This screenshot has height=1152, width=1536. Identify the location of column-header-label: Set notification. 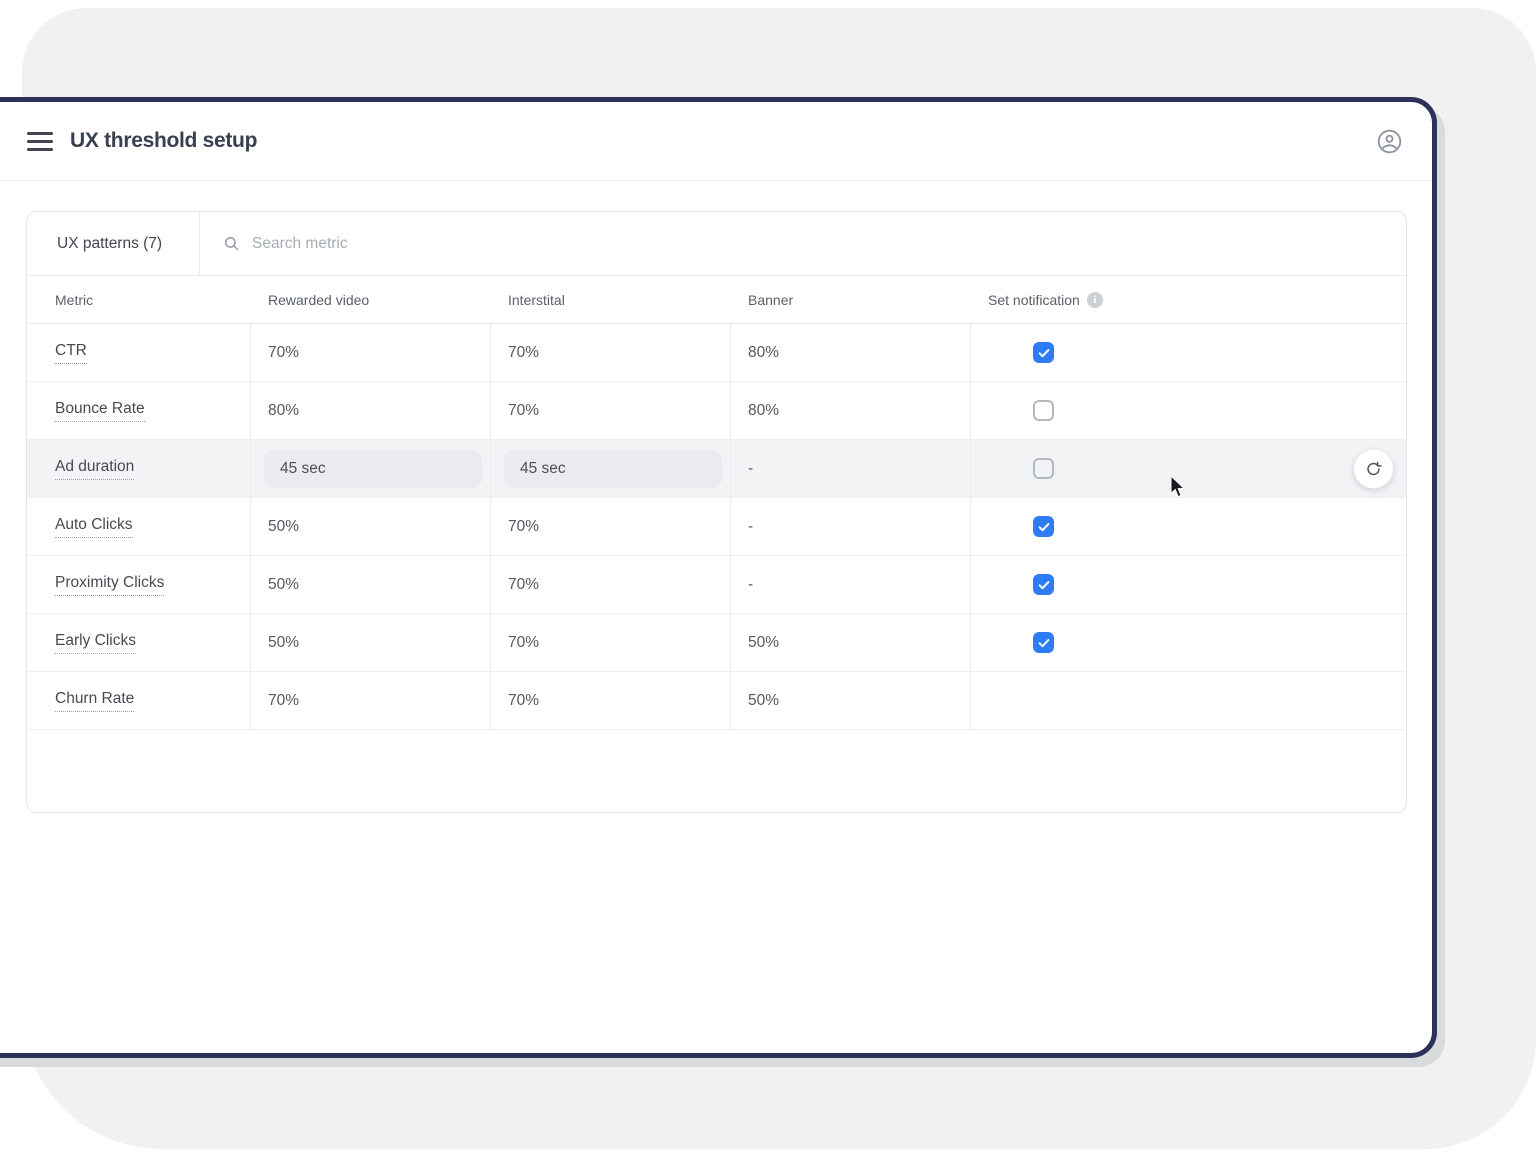
(1034, 299).